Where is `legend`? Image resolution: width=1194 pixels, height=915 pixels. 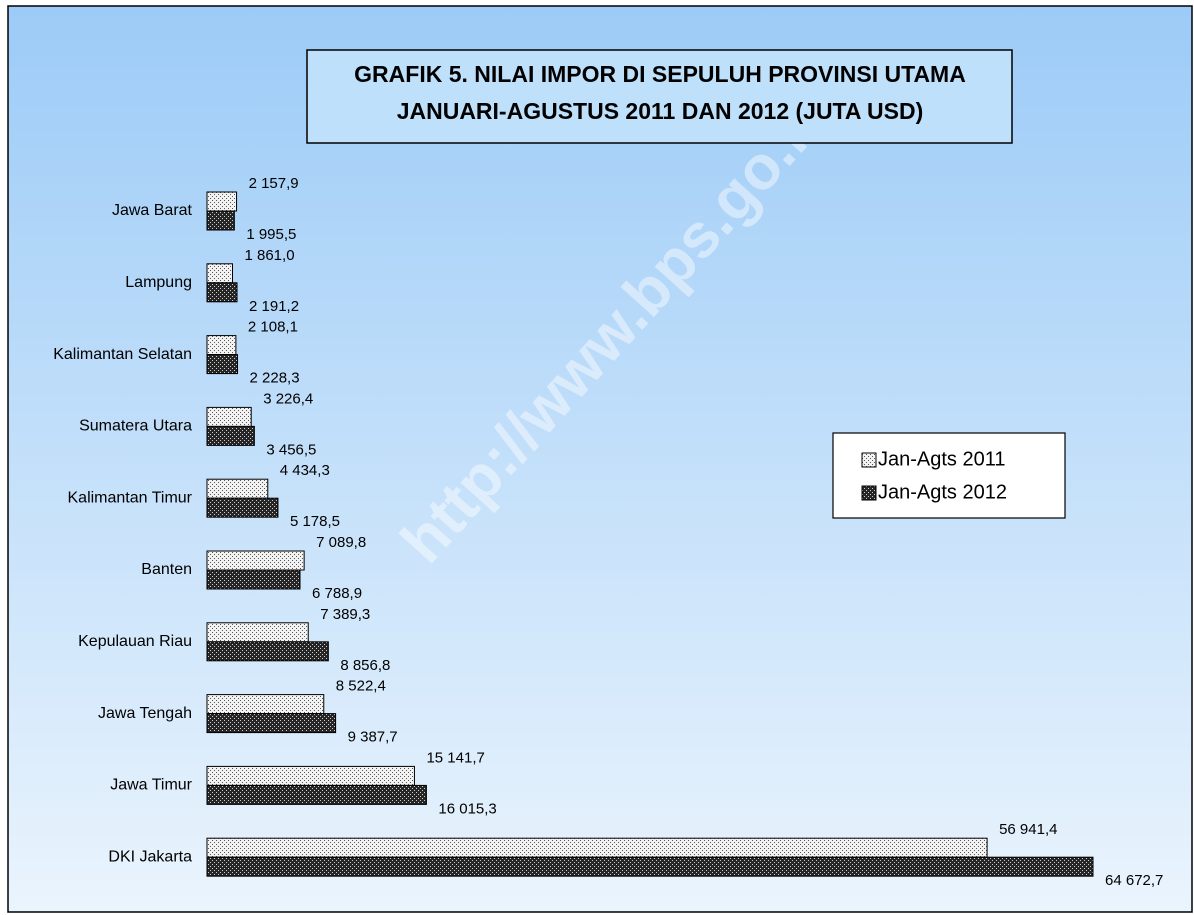
legend is located at coordinates (949, 475).